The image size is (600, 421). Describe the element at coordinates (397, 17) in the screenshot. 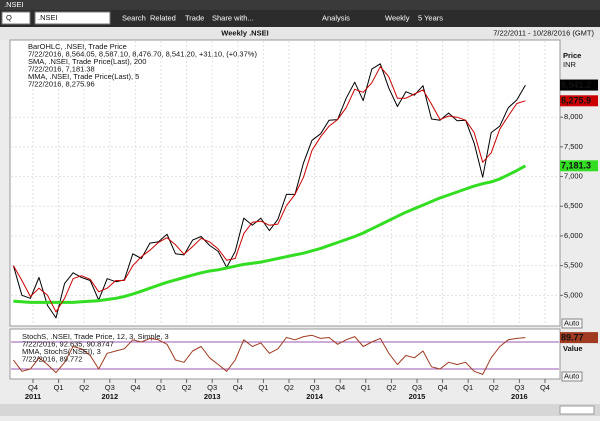

I see `toolbar-button: Weekly` at that location.